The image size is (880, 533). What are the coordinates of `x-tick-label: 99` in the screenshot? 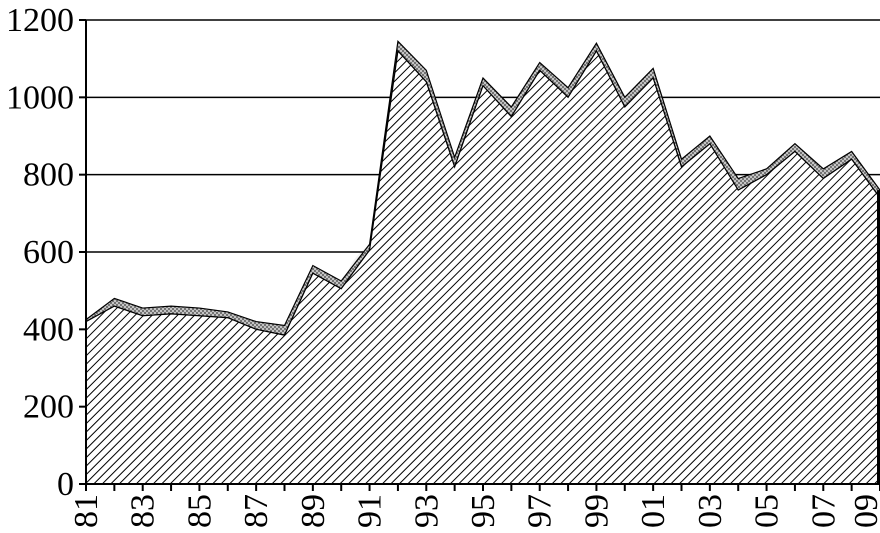 It's located at (596, 511).